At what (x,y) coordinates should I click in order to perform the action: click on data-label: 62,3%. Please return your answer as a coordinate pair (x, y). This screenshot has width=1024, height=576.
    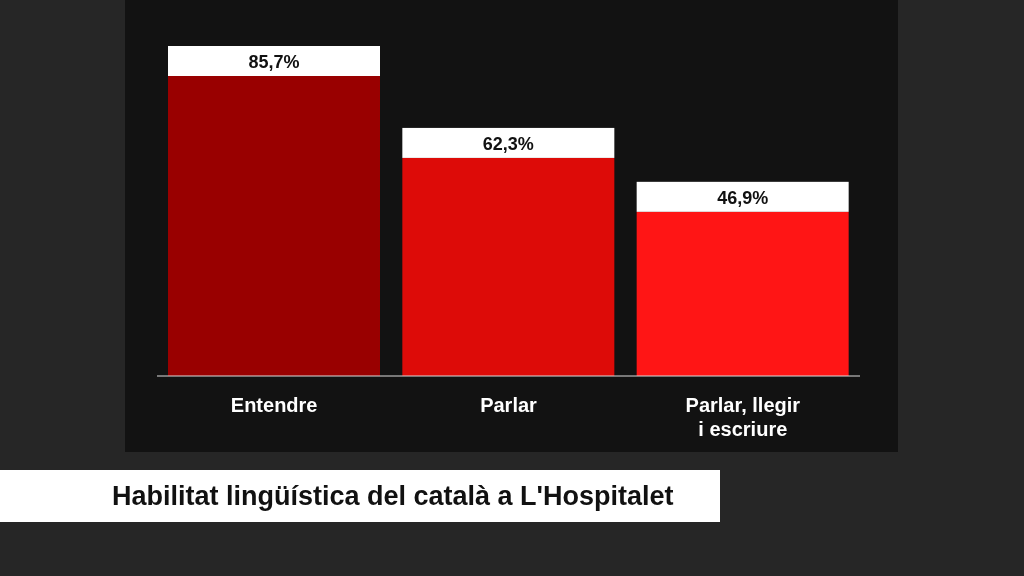
    Looking at the image, I should click on (508, 143).